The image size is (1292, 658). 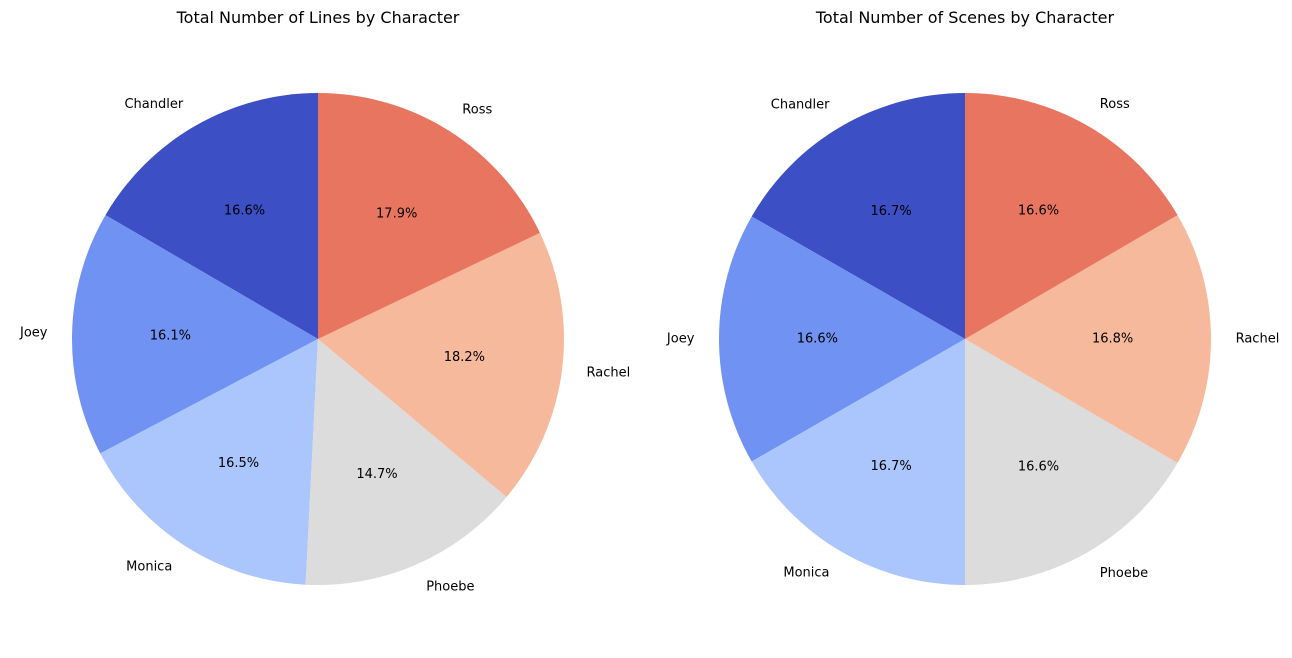 What do you see at coordinates (464, 357) in the screenshot?
I see `slice-percent-rachel: 18.2%` at bounding box center [464, 357].